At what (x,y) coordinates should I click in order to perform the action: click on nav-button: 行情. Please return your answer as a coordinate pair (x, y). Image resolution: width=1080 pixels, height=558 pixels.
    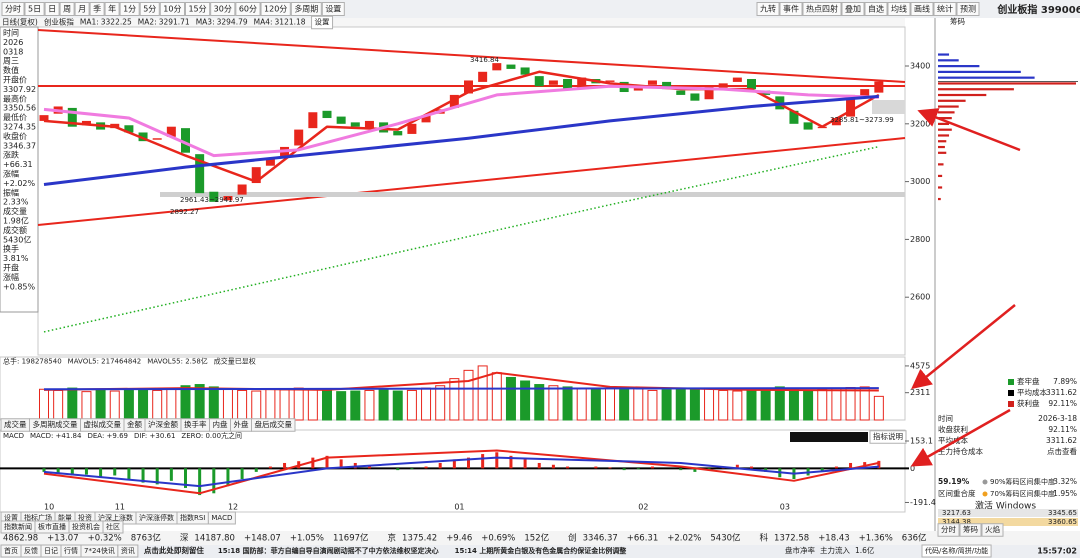
    Looking at the image, I should click on (71, 550).